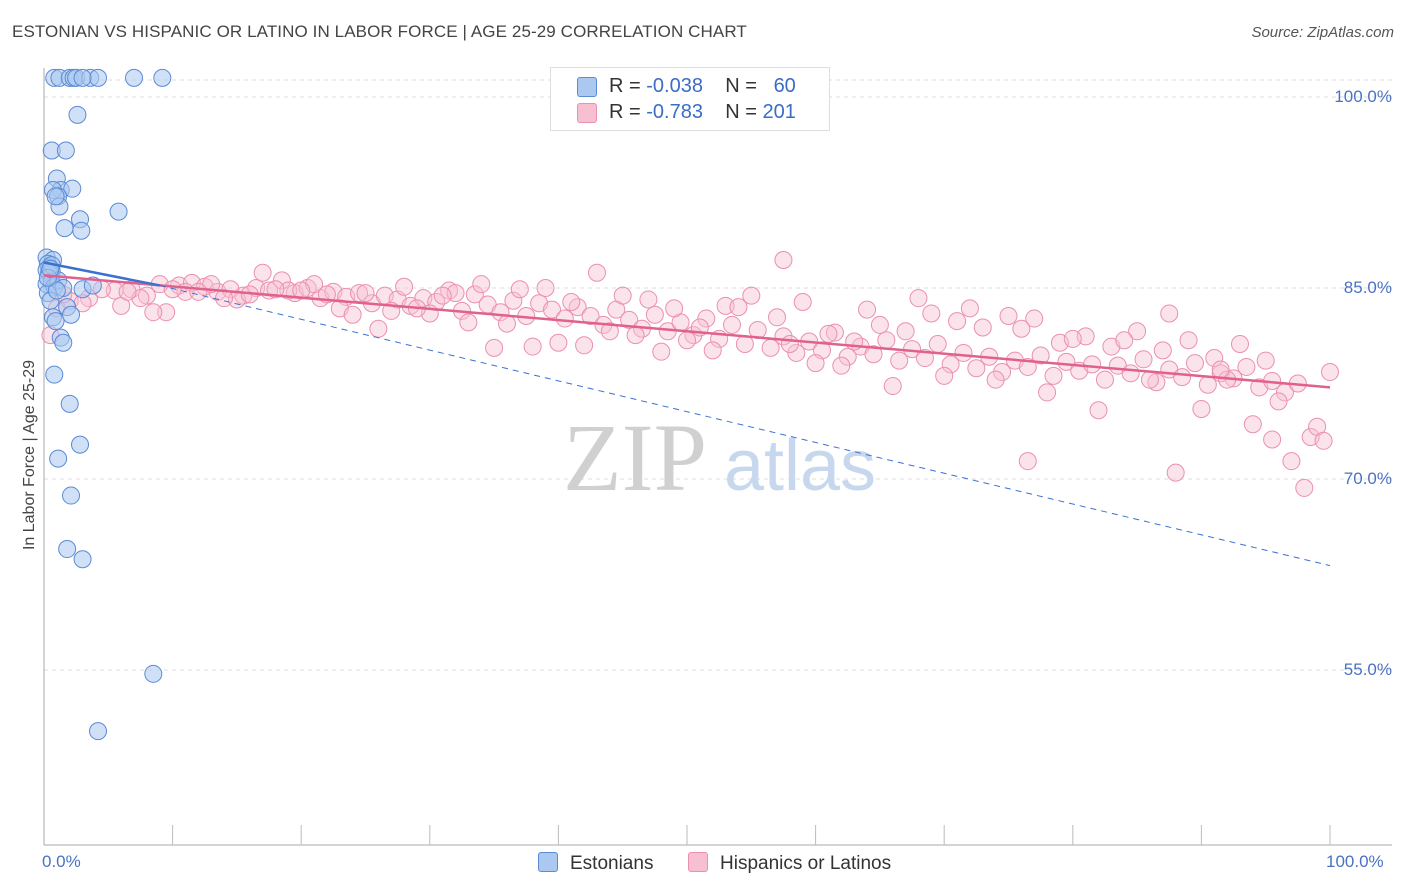 This screenshot has width=1406, height=892. What do you see at coordinates (1367, 287) in the screenshot?
I see `y-tick-label: 85.0%` at bounding box center [1367, 287].